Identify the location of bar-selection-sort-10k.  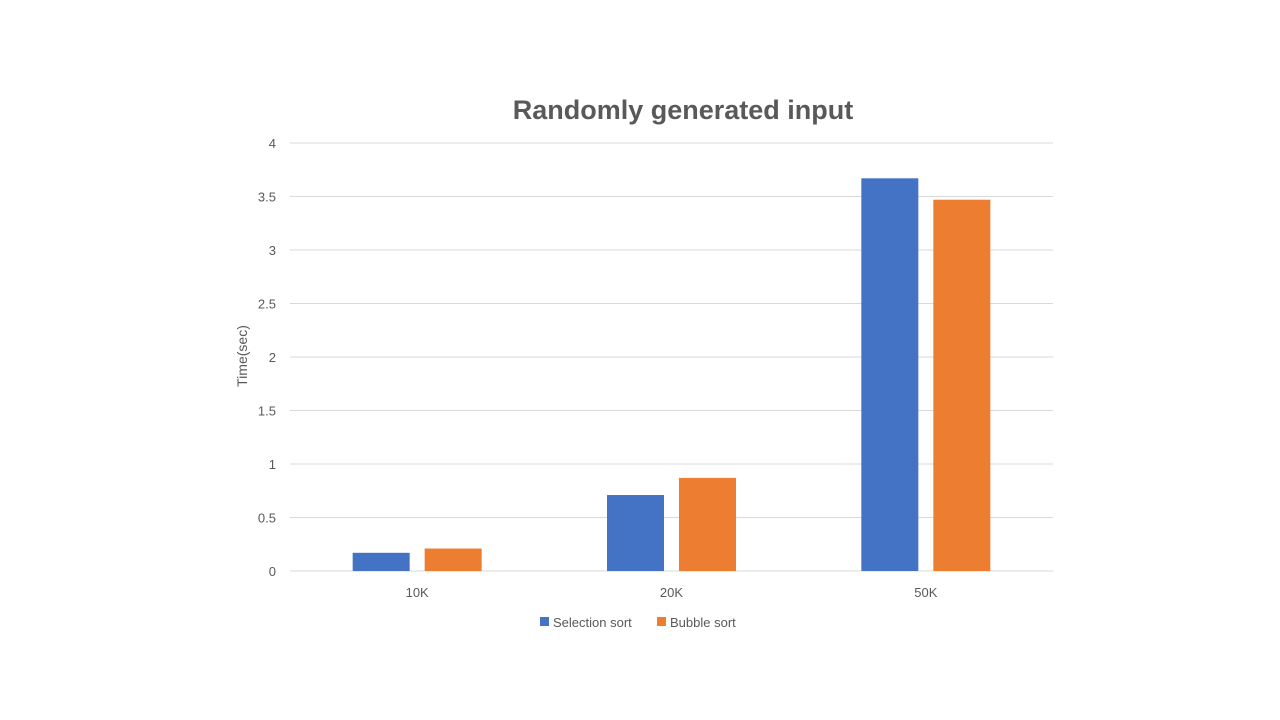
(381, 561).